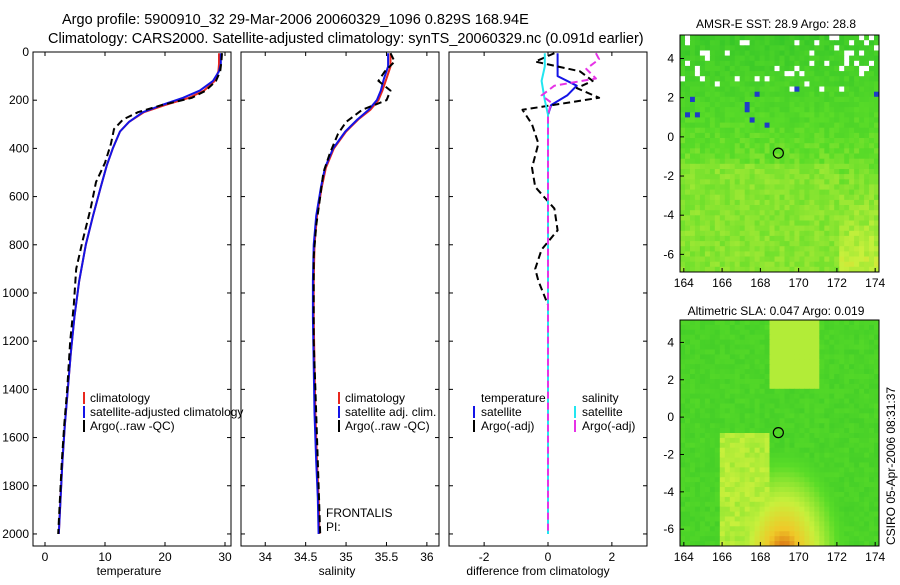 This screenshot has width=900, height=585. Describe the element at coordinates (668, 529) in the screenshot. I see `map-y-tick-label: -6` at that location.